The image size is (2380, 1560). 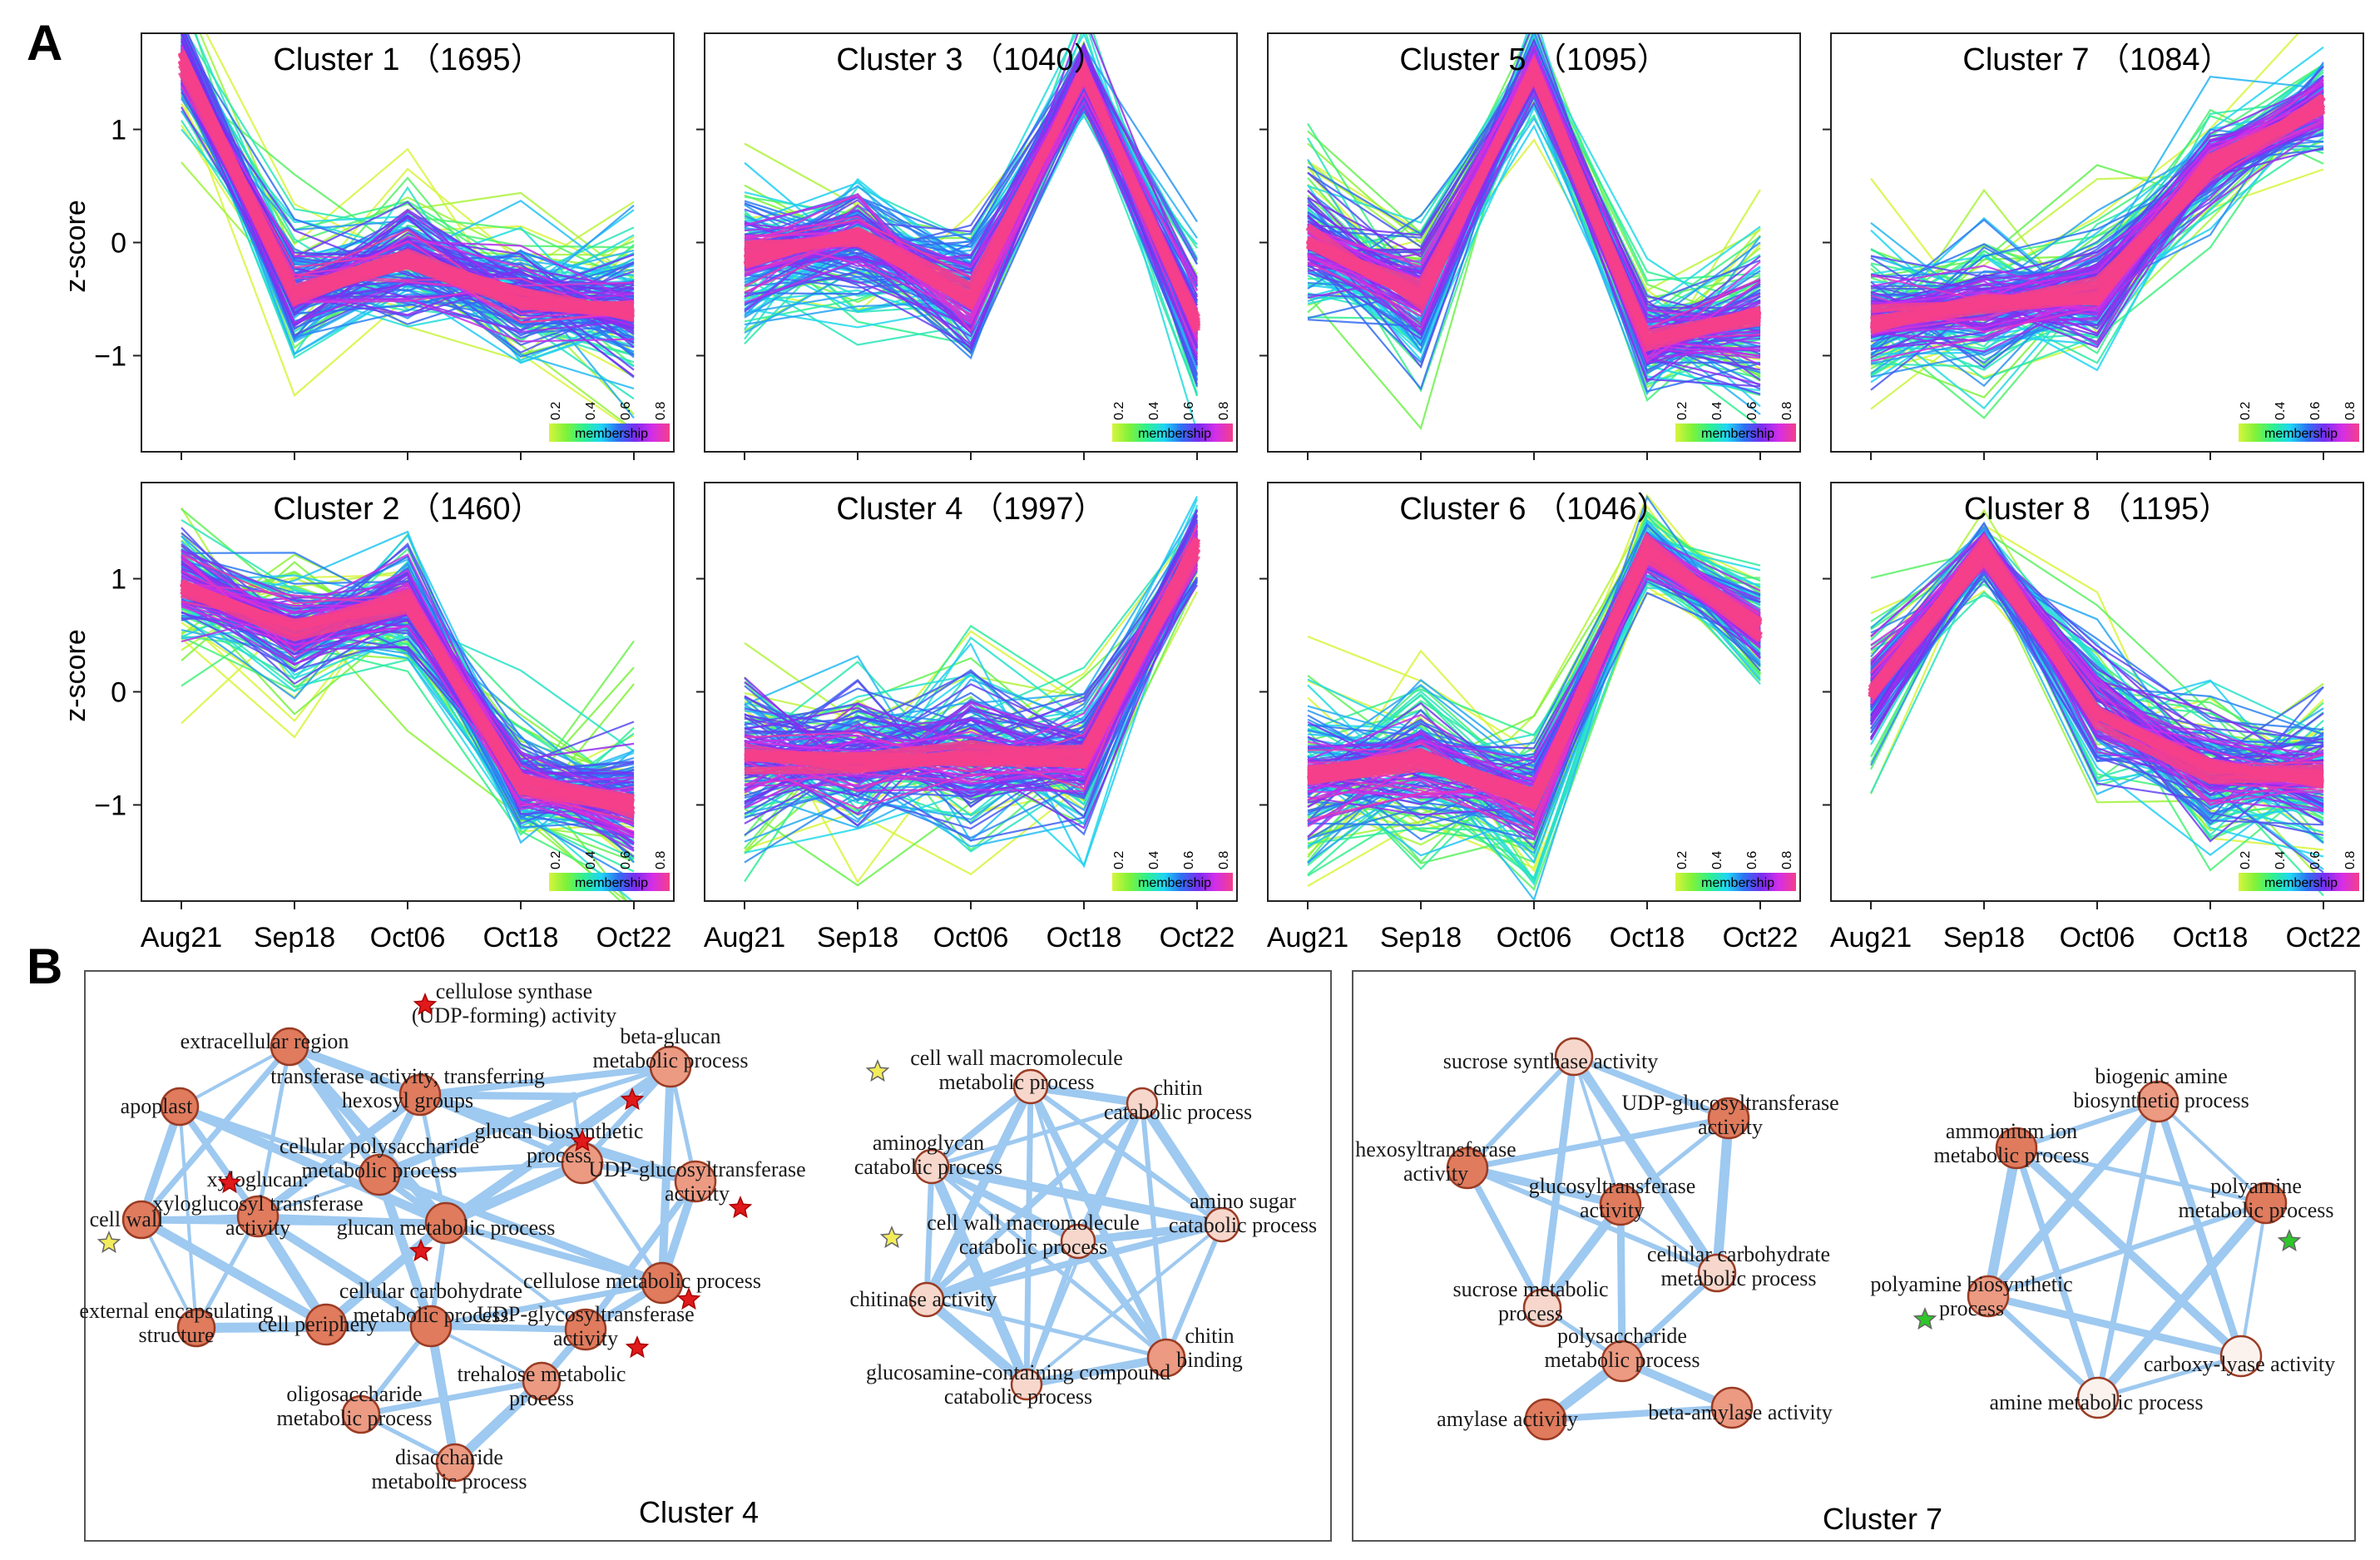 I want to click on y-axis-label-row2: z-score, so click(x=76, y=675).